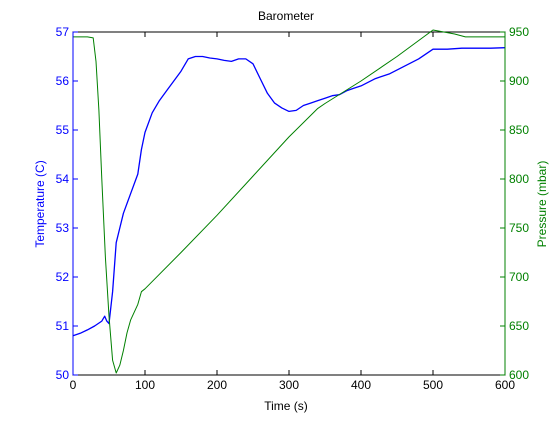 The height and width of the screenshot is (425, 560). Describe the element at coordinates (519, 130) in the screenshot. I see `y-right-tick-label: 850` at that location.